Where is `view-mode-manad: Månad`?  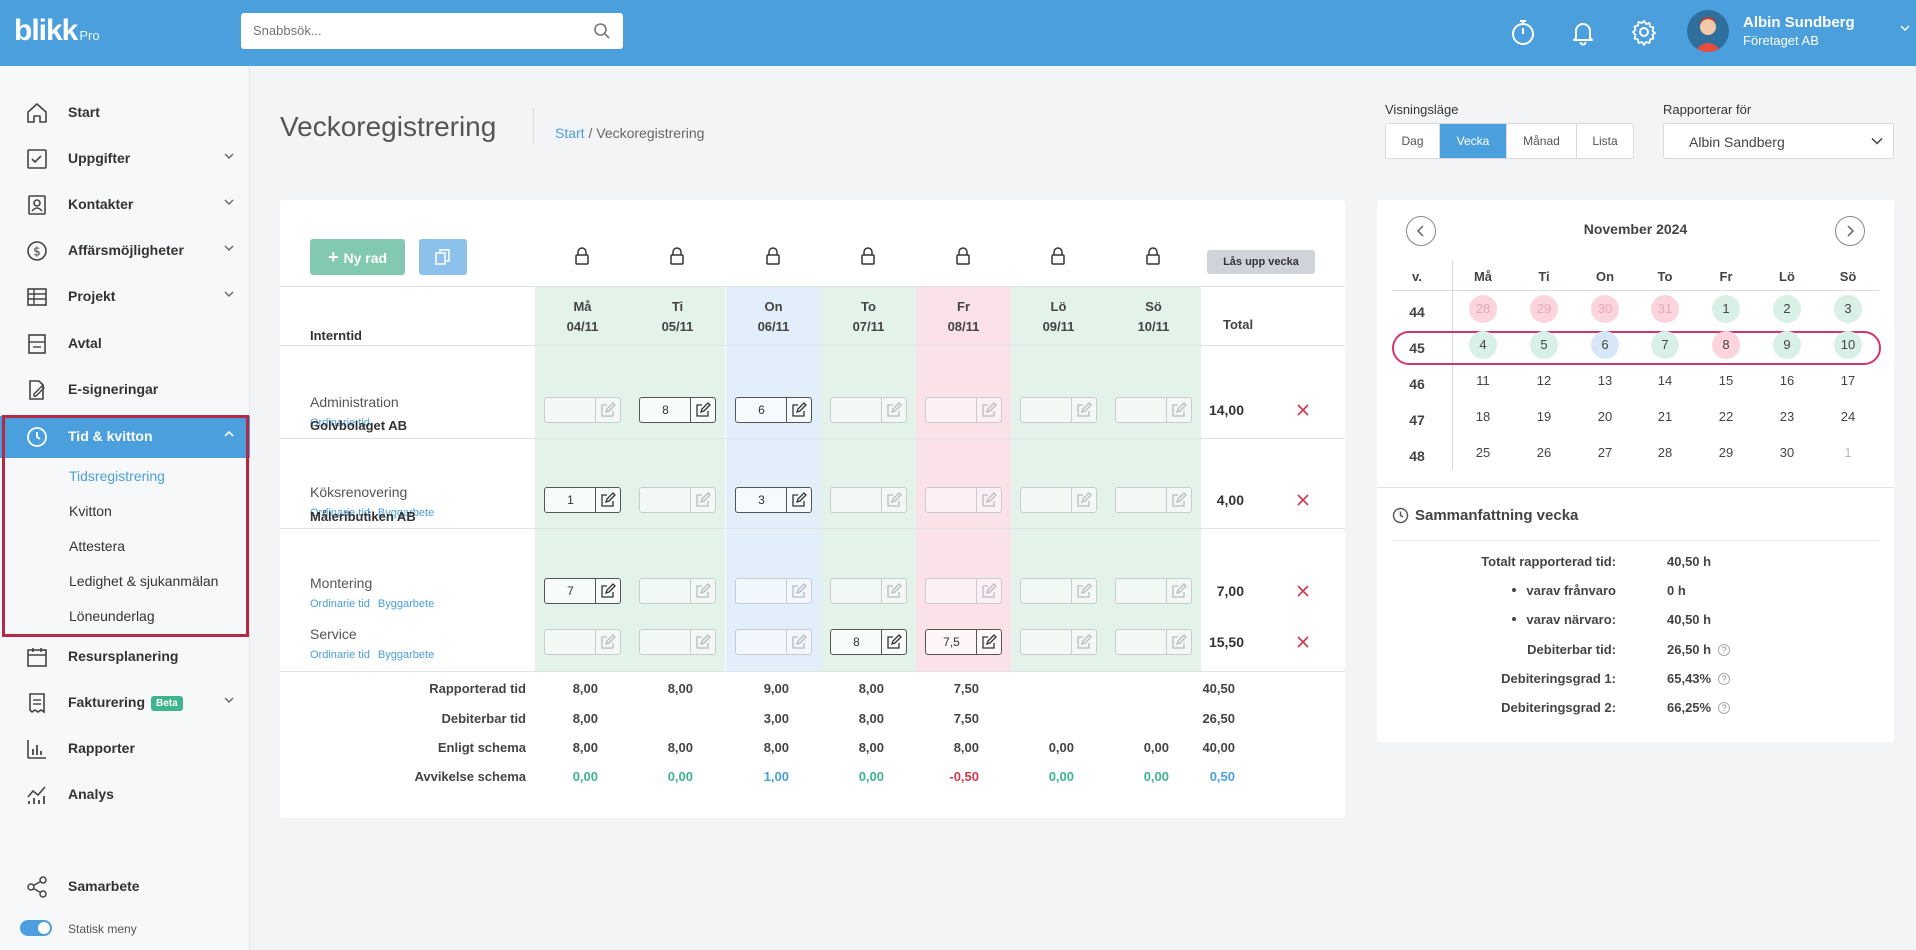 view-mode-manad: Månad is located at coordinates (1542, 141).